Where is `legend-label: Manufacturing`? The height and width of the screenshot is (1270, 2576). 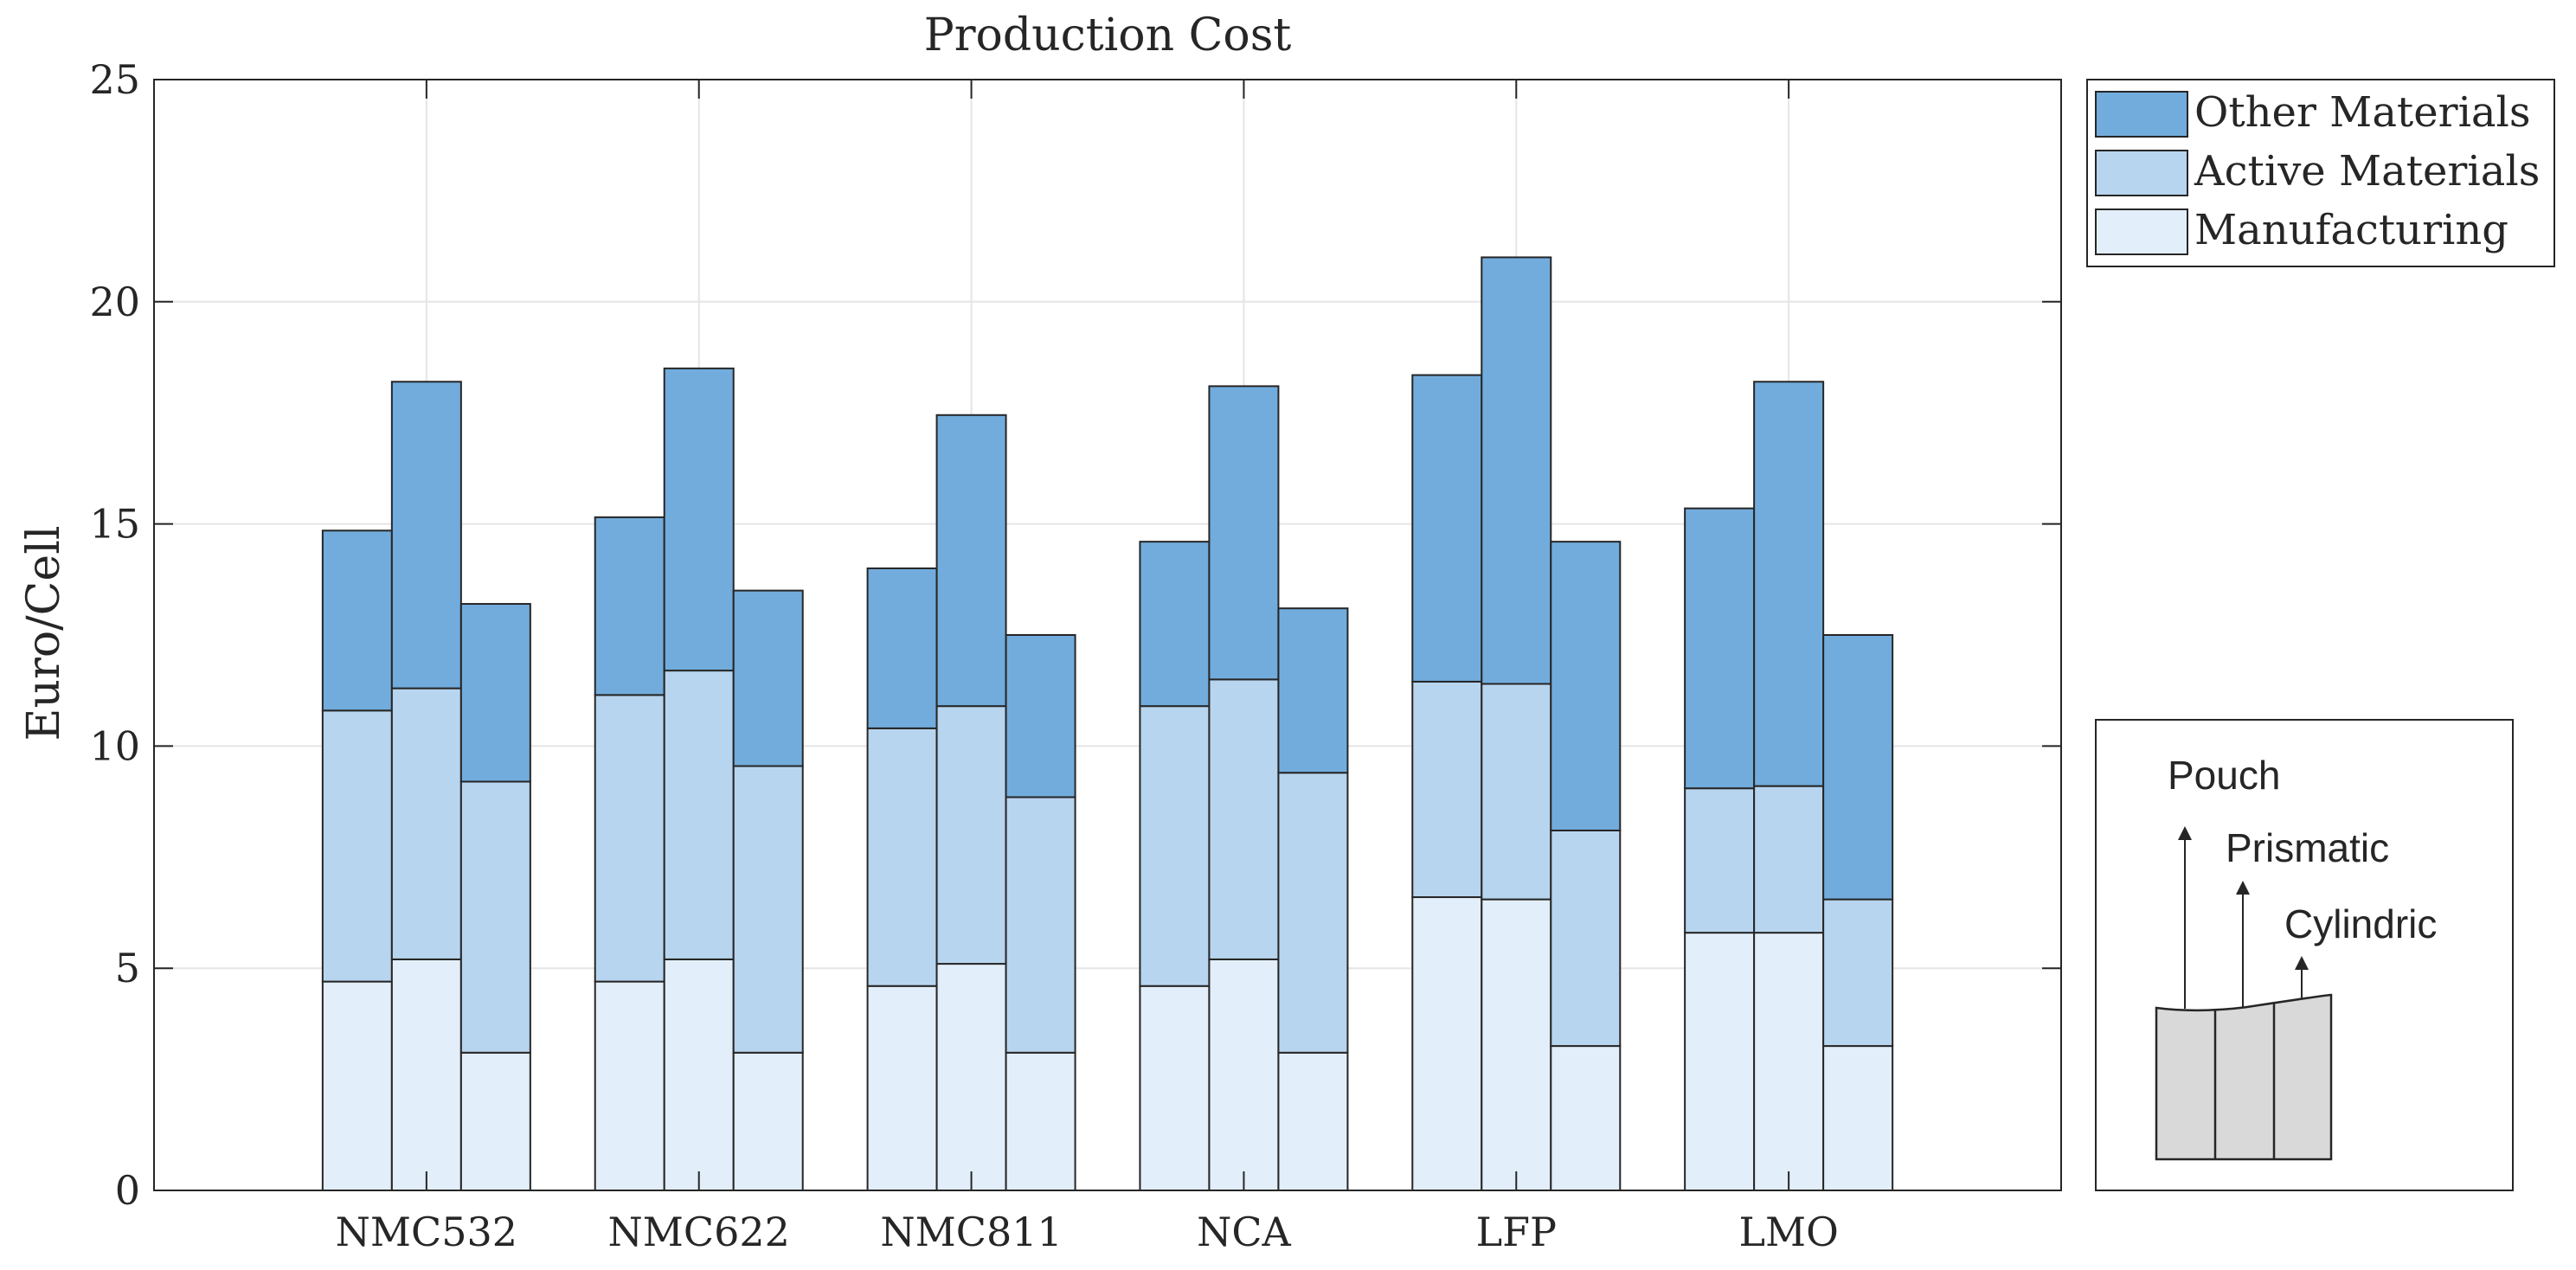
legend-label: Manufacturing is located at coordinates (2352, 230).